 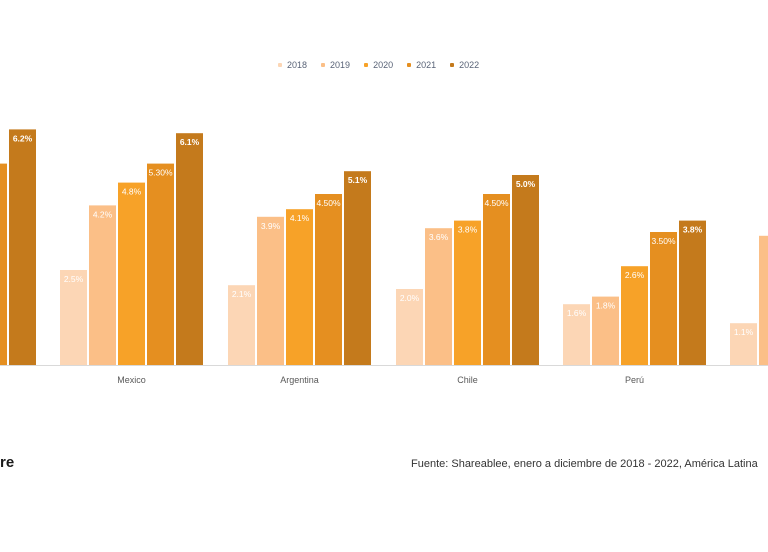 What do you see at coordinates (467, 380) in the screenshot?
I see `category-label: Chile` at bounding box center [467, 380].